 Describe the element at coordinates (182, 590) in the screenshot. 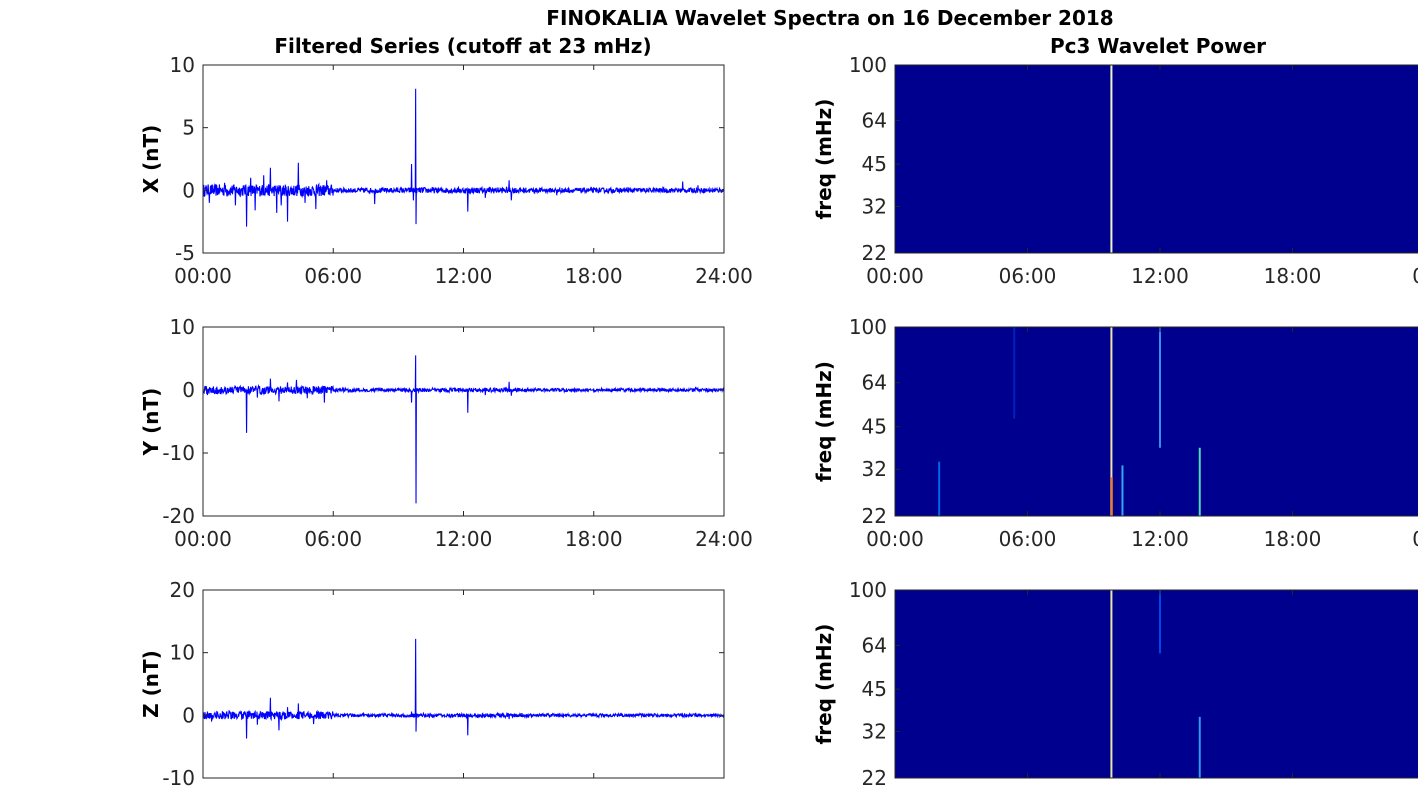

I see `y-tick-label: 20` at that location.